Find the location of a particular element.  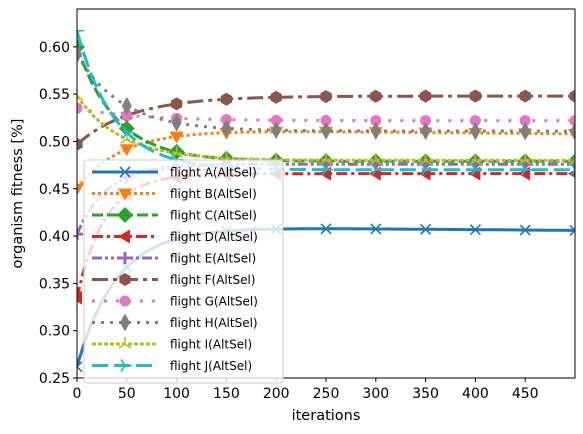

y-tick-label: 0.40 is located at coordinates (54, 237).